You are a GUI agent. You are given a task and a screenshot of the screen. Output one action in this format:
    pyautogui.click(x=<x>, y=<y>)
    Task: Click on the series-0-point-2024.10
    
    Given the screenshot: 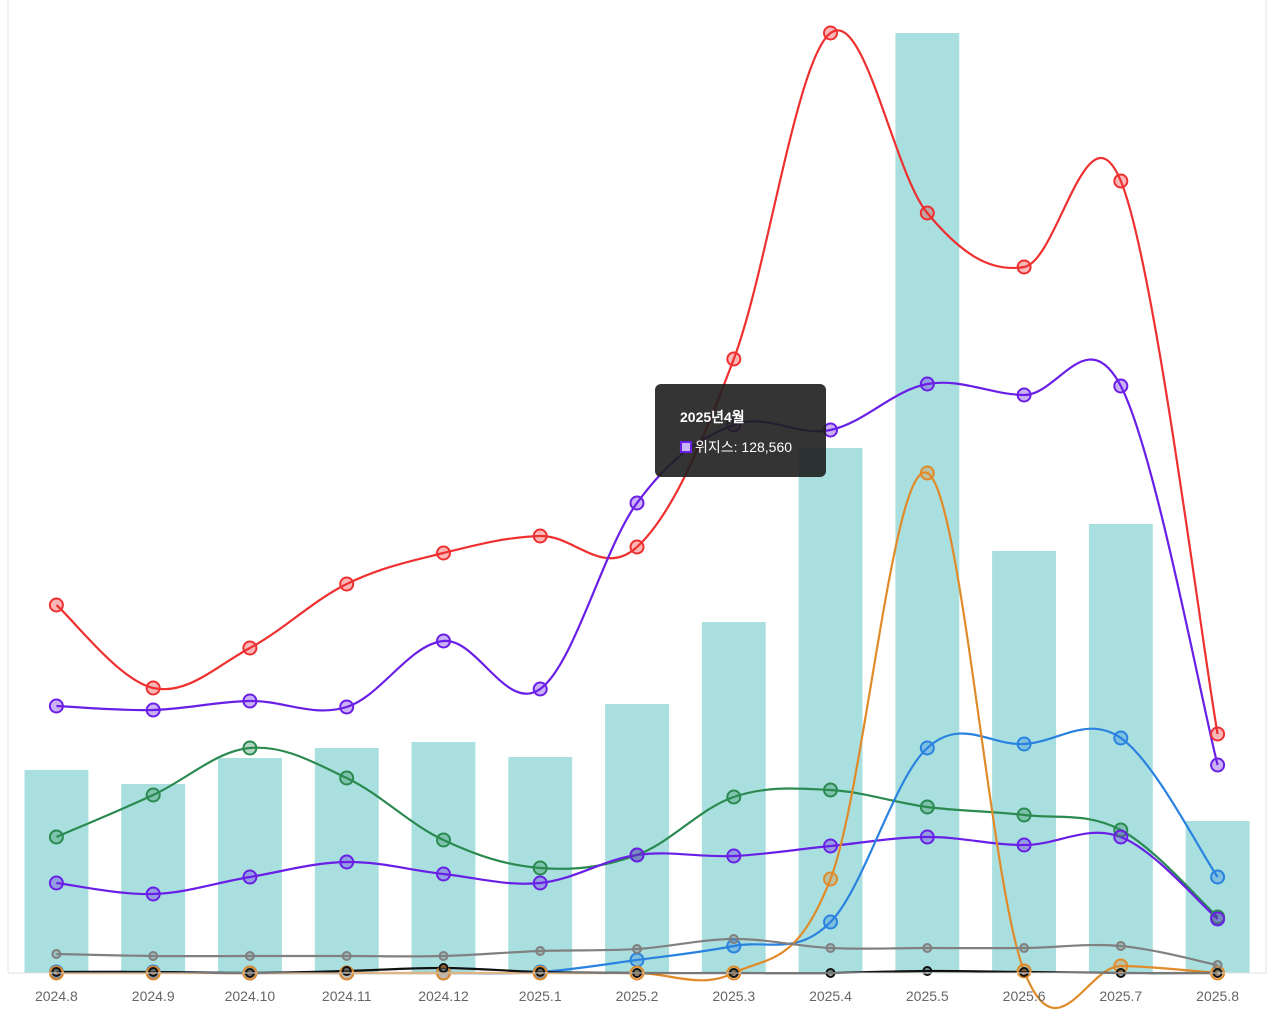 What is the action you would take?
    pyautogui.click(x=250, y=648)
    